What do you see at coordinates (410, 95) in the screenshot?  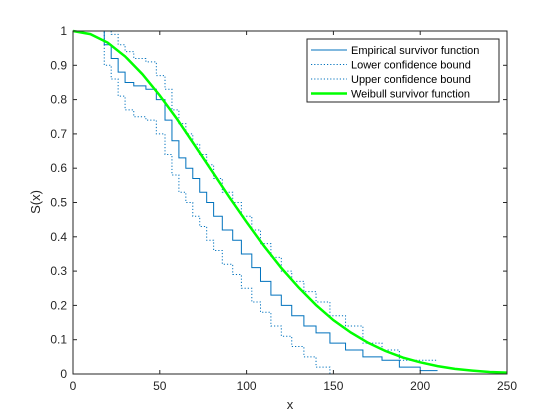 I see `legend-weibull-label: Weibull survivor function` at bounding box center [410, 95].